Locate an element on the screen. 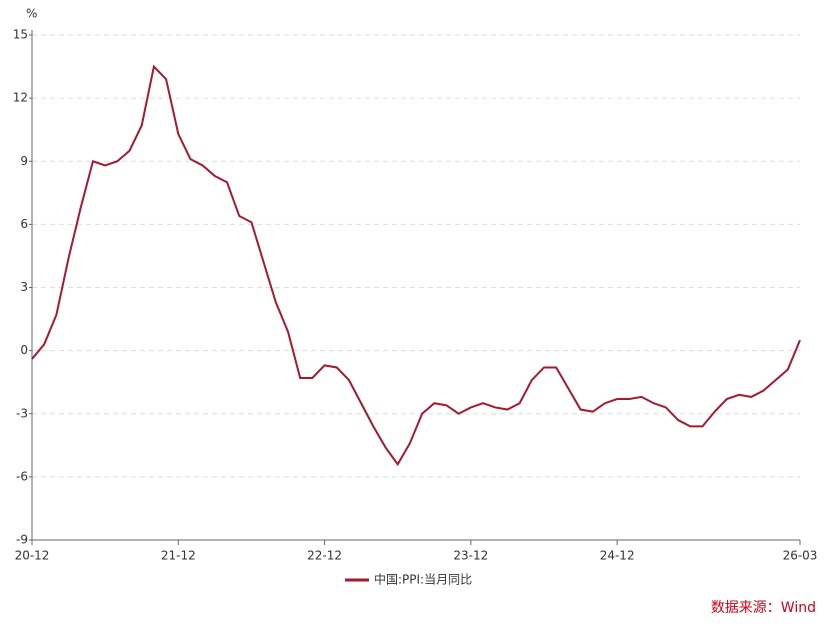  y-tick-label: 15 is located at coordinates (20, 35).